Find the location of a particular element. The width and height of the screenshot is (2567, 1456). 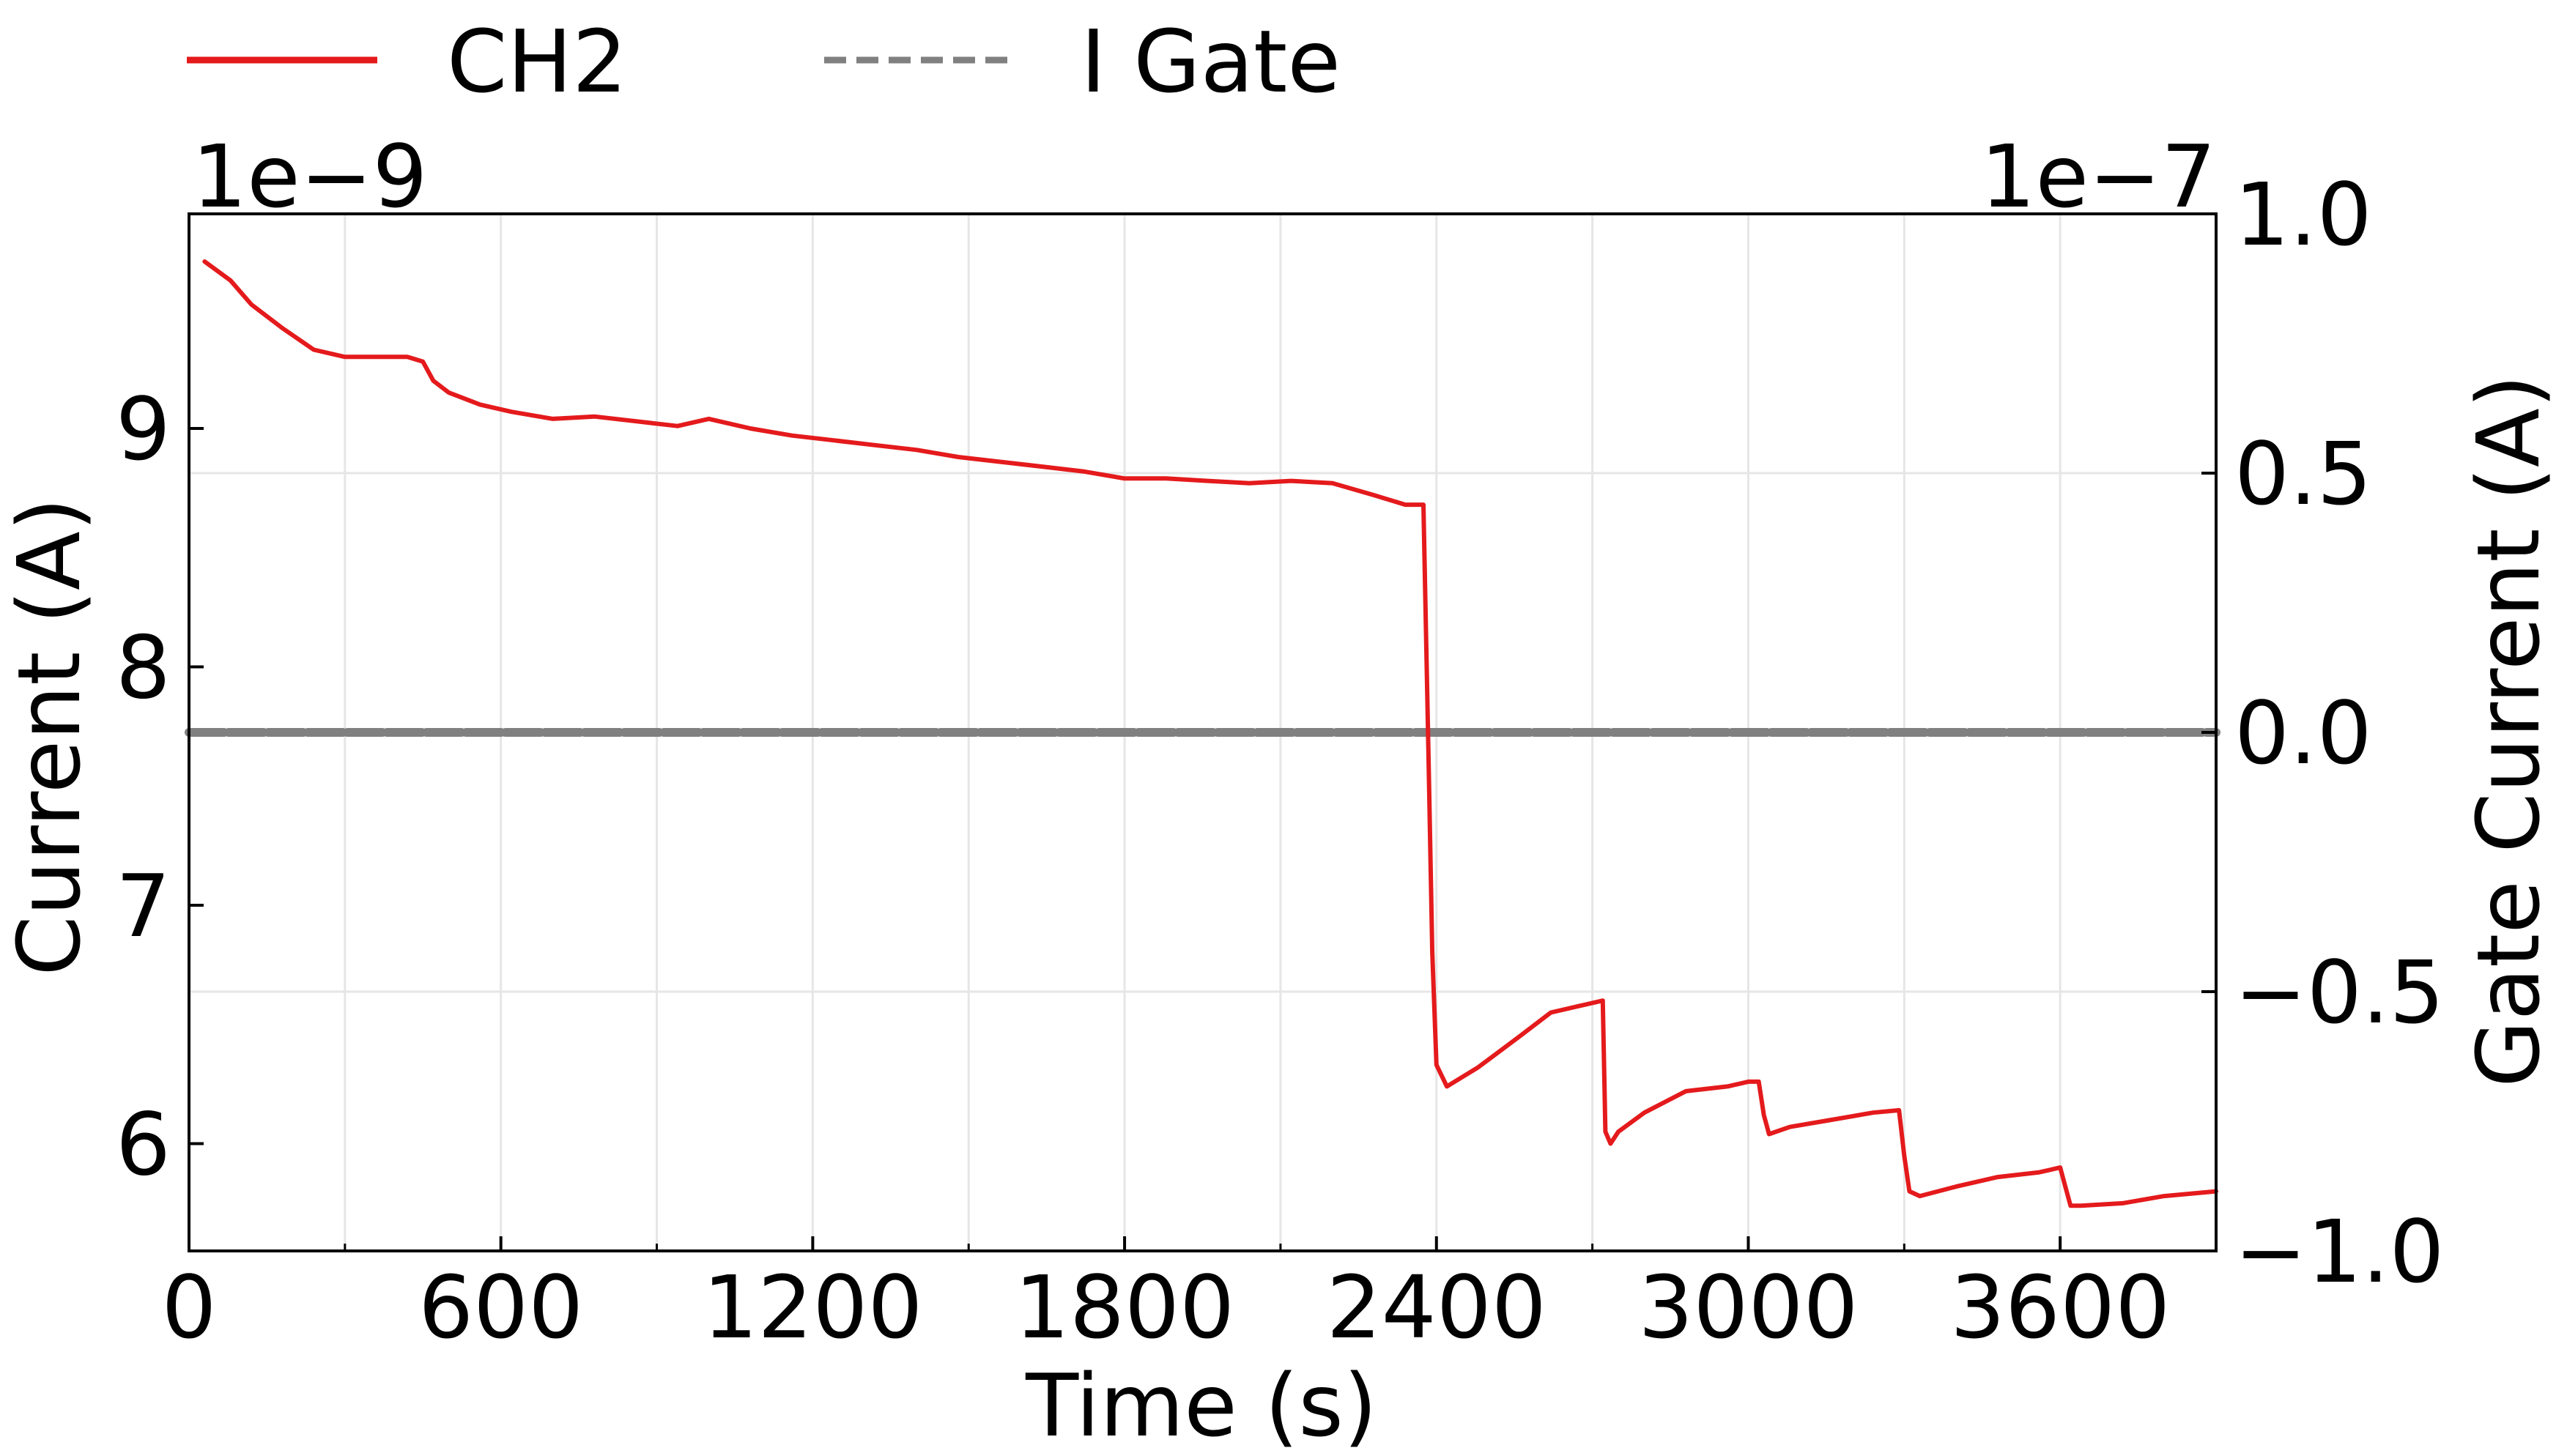

y2-axis-offset-text: 1e−7 is located at coordinates (2098, 176).